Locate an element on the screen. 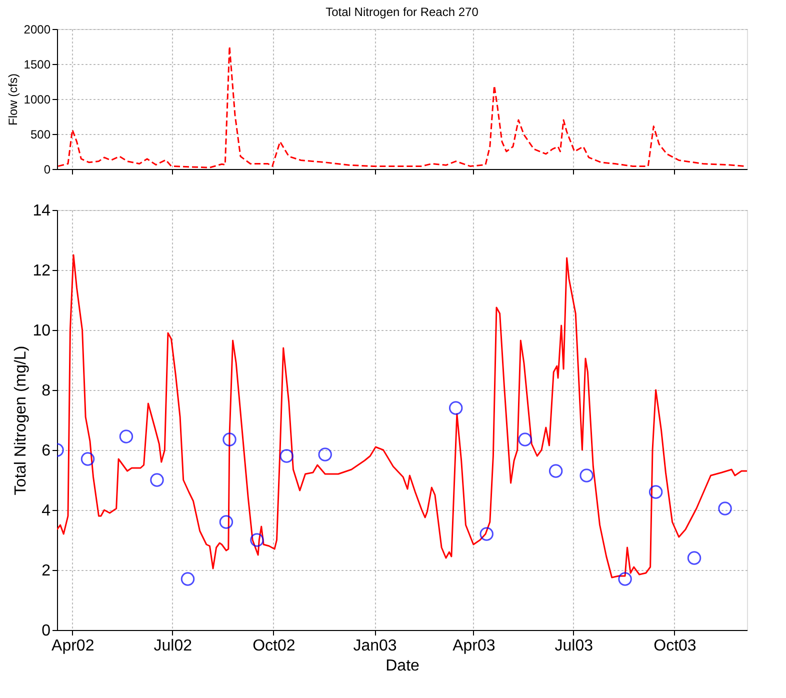 This screenshot has height=698, width=786. x-tick-label: Apr02 is located at coordinates (73, 646).